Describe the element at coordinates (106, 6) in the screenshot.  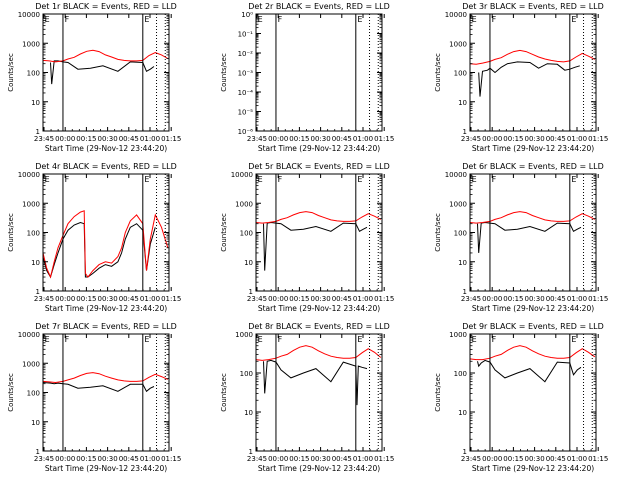
I see `panel-title: Det 1r BLACK = Events, RED = LLD` at that location.